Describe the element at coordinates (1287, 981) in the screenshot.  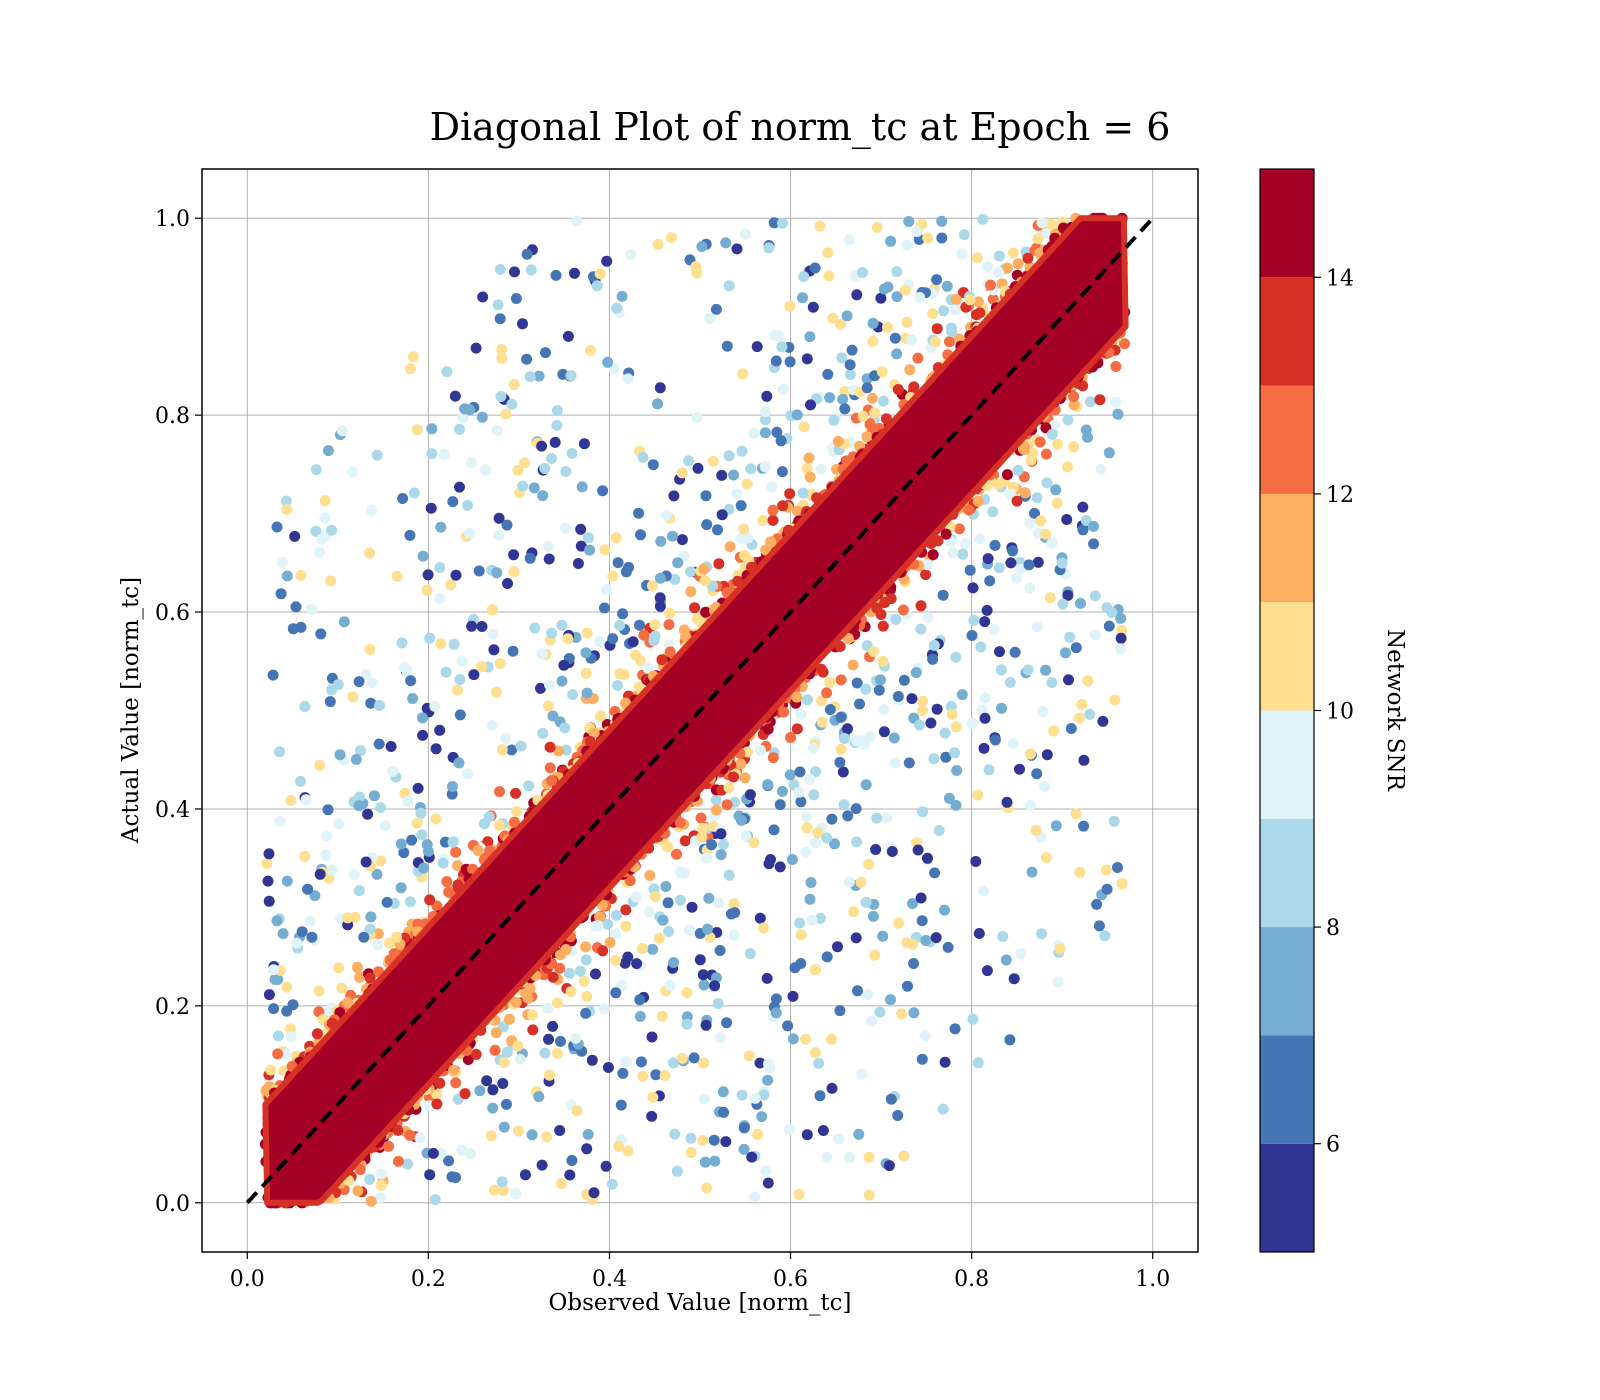
I see `colorbar-segment` at that location.